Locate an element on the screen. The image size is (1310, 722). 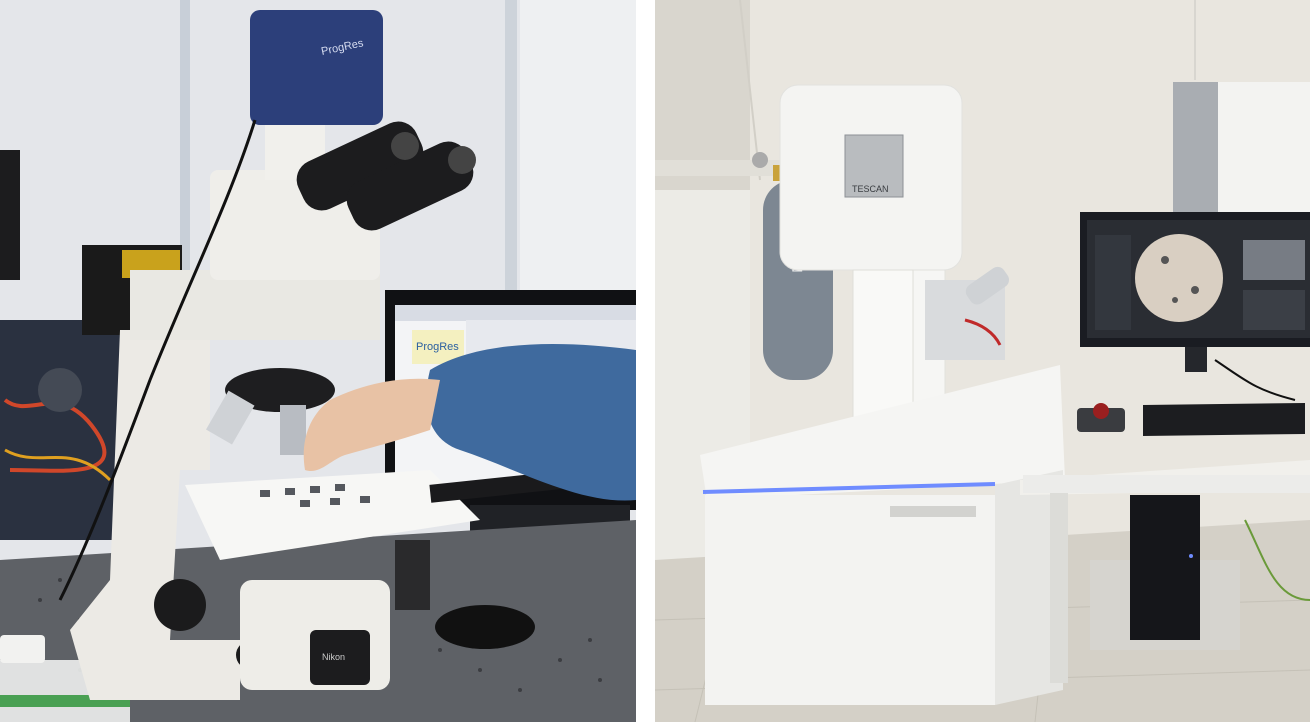
keyboard is located at coordinates (1224, 419).